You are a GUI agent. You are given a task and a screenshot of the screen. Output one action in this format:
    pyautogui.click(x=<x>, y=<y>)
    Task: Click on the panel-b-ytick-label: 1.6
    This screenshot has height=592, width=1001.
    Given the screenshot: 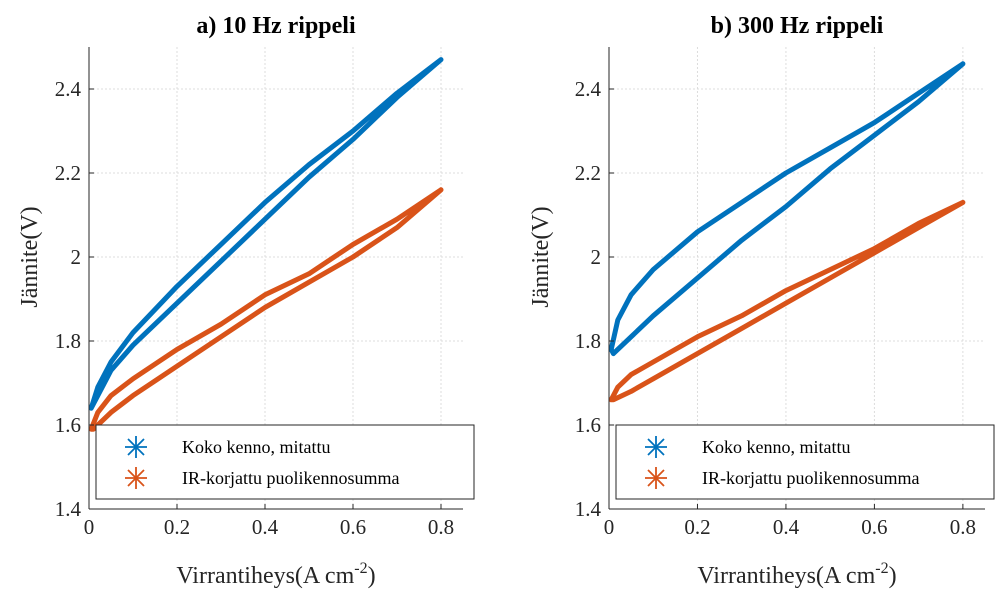 What is the action you would take?
    pyautogui.click(x=588, y=425)
    